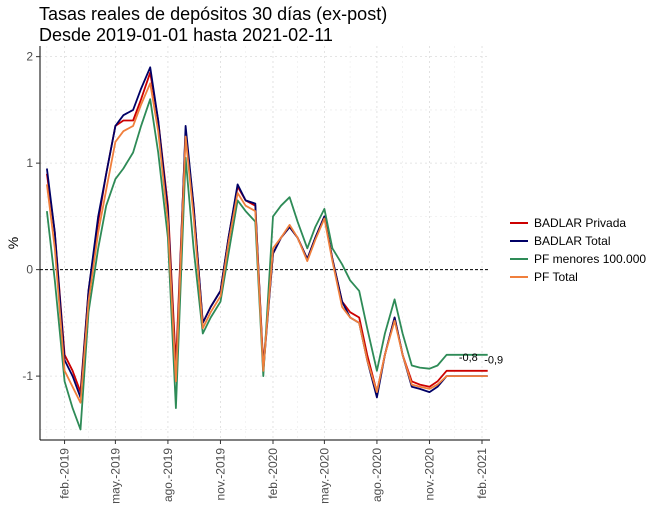 This screenshot has width=660, height=528. I want to click on data-labels: -0,8 -0,9, so click(481, 359).